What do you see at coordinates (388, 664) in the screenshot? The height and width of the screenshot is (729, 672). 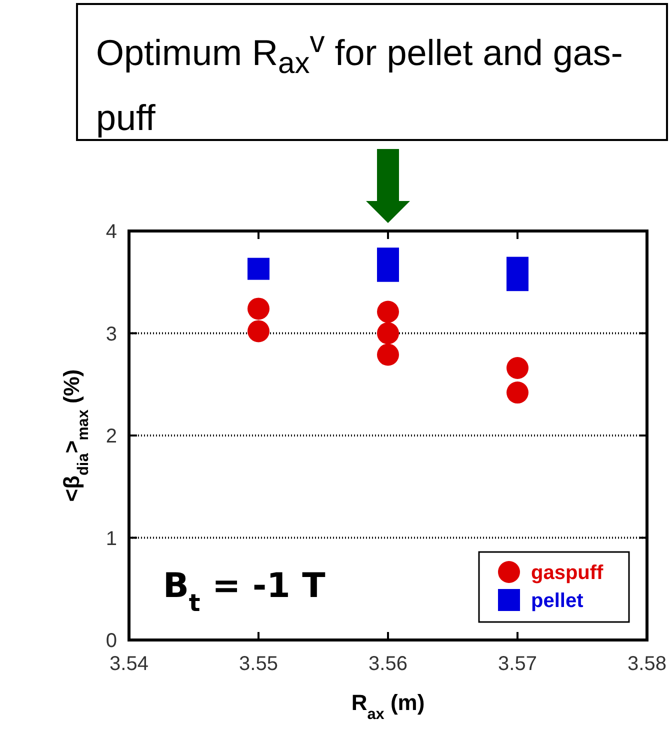 I see `x-tick-label: 3.56` at bounding box center [388, 664].